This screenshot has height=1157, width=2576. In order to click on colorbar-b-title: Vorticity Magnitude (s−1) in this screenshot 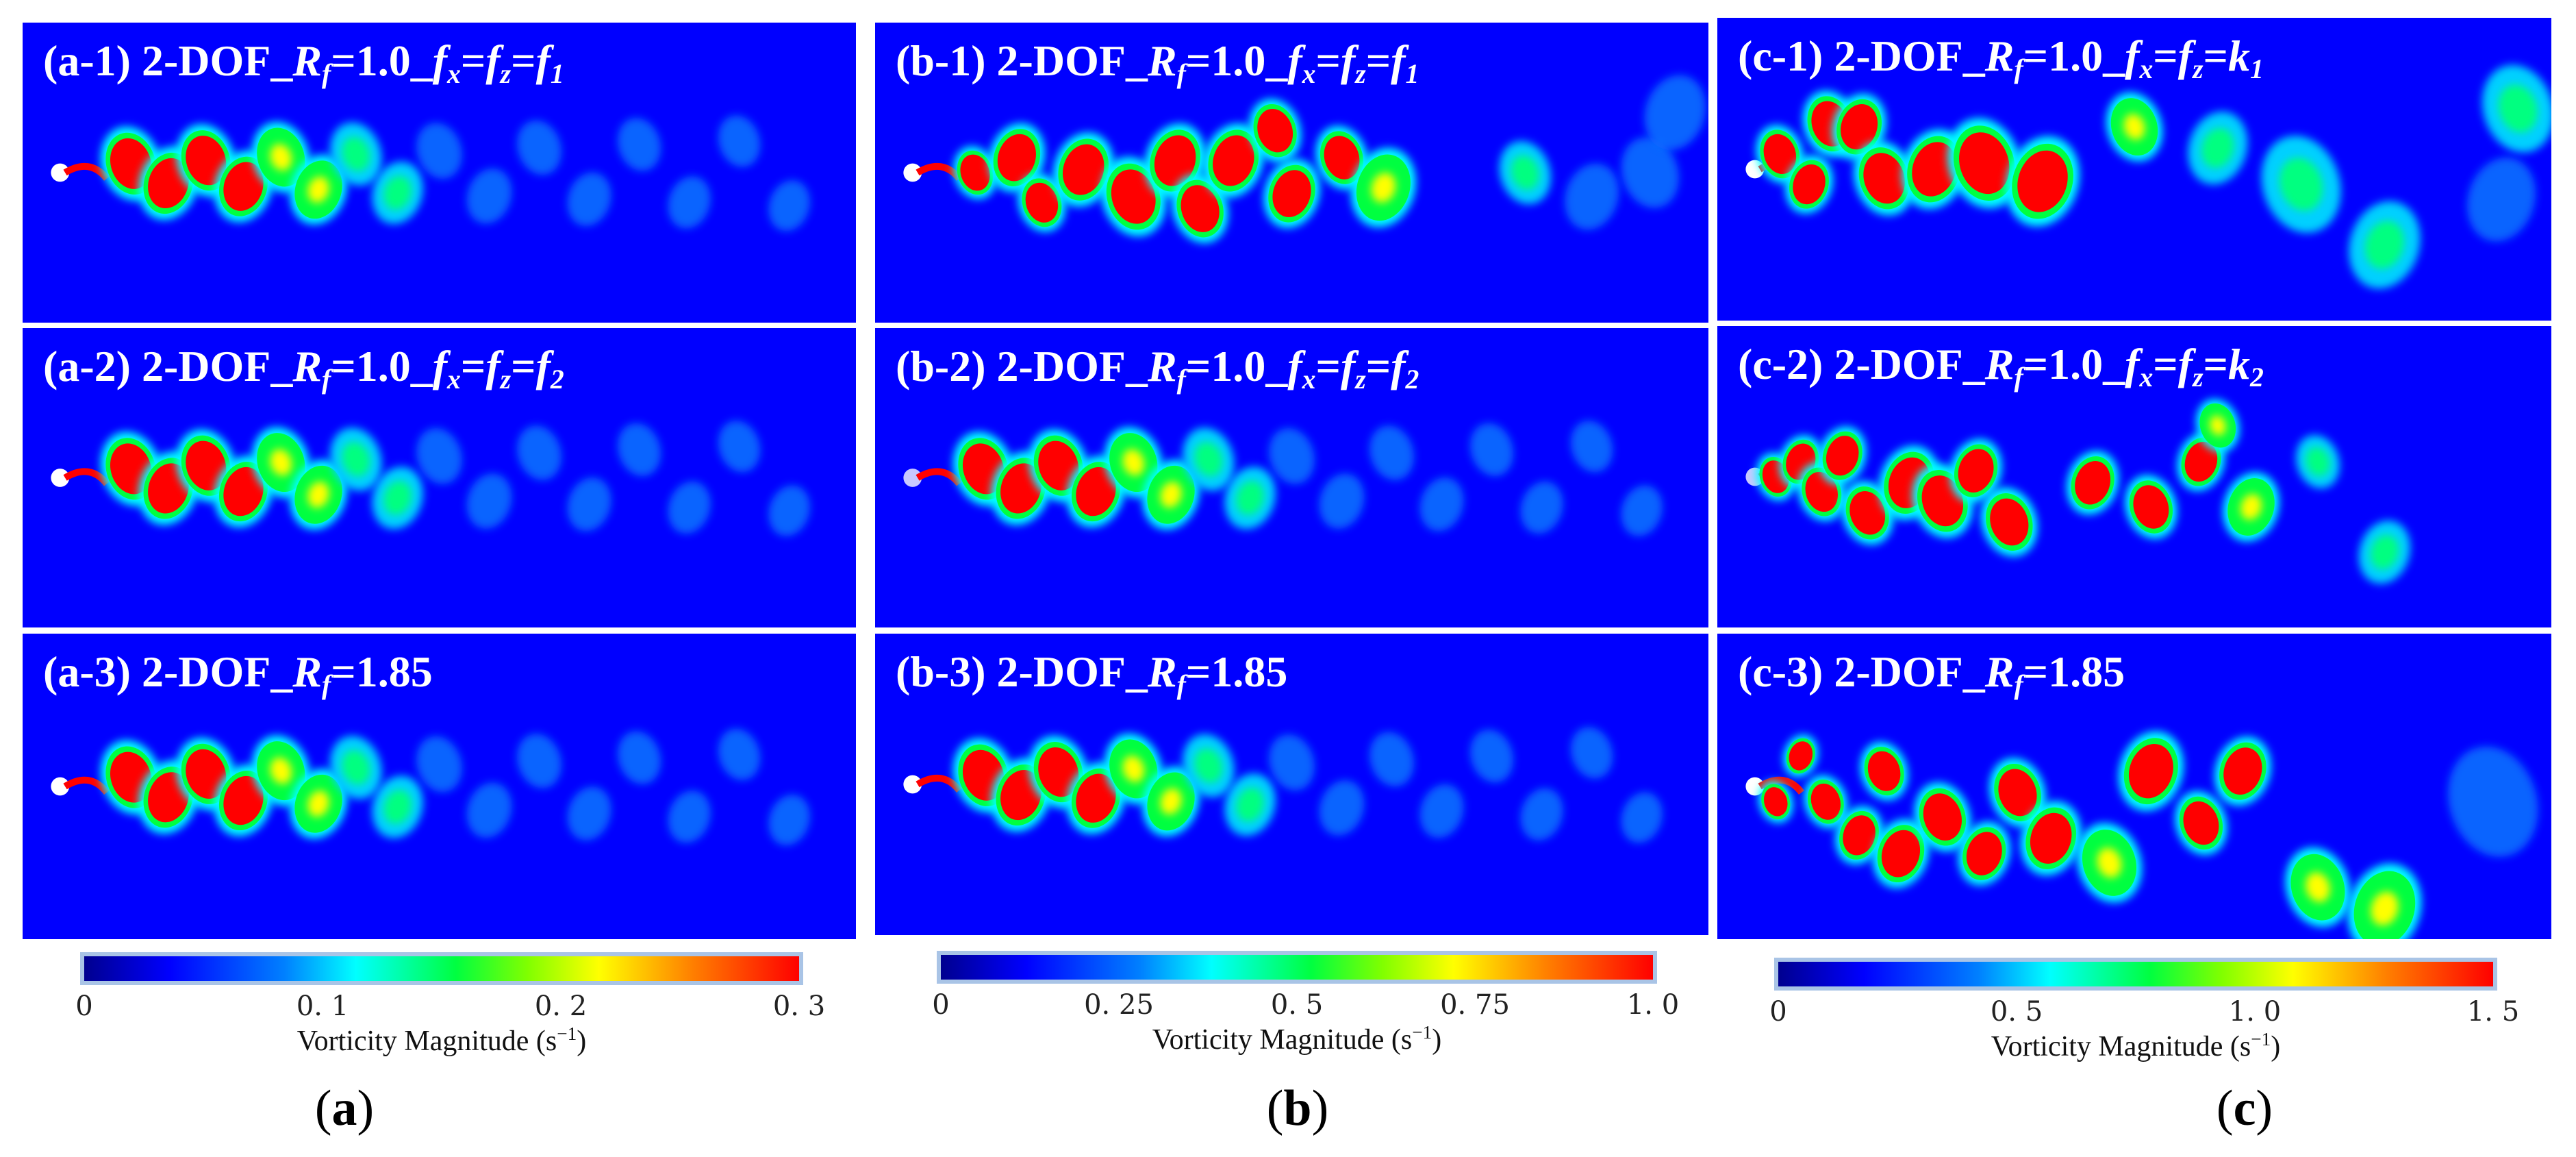, I will do `click(1297, 1039)`.